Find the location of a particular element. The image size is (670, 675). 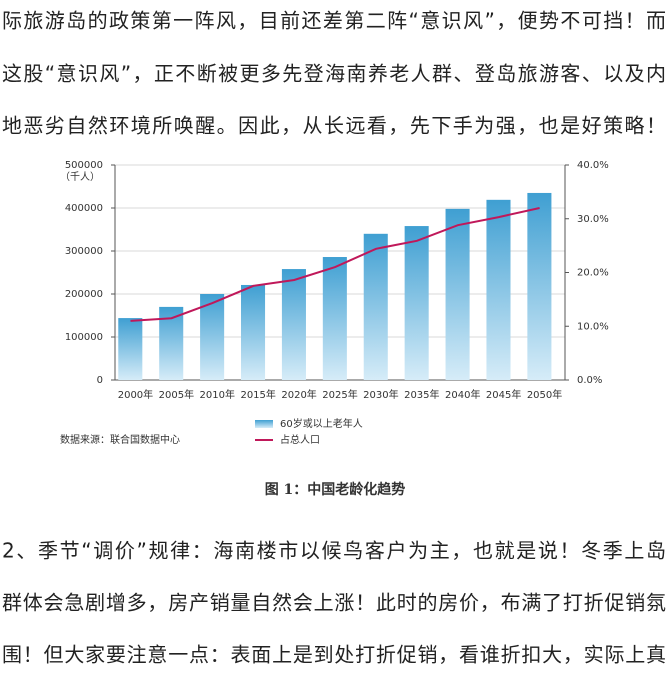

y2-tick-label: 10.0% is located at coordinates (593, 326).